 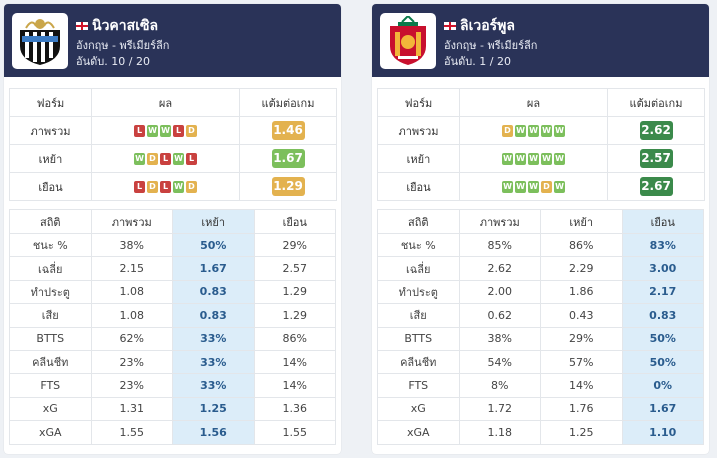 I want to click on stat-away: 1.10, so click(x=662, y=432).